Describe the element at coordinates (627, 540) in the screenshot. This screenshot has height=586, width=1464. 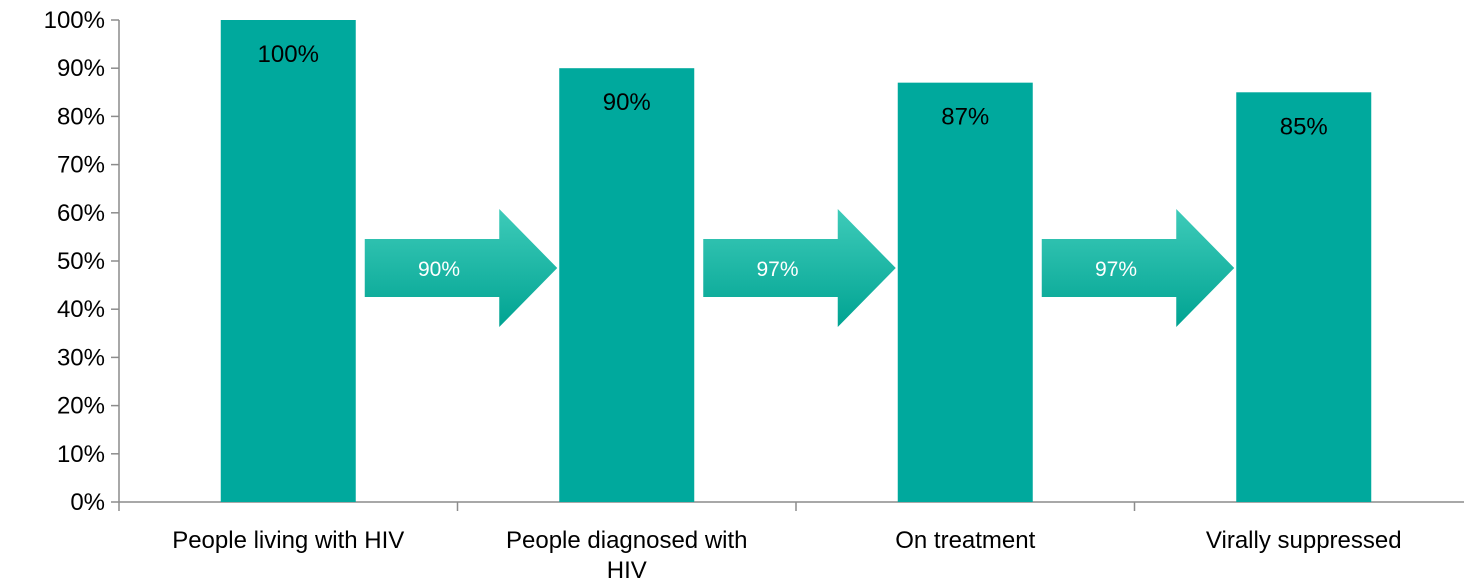
I see `x-category-label: People diagnosed with` at that location.